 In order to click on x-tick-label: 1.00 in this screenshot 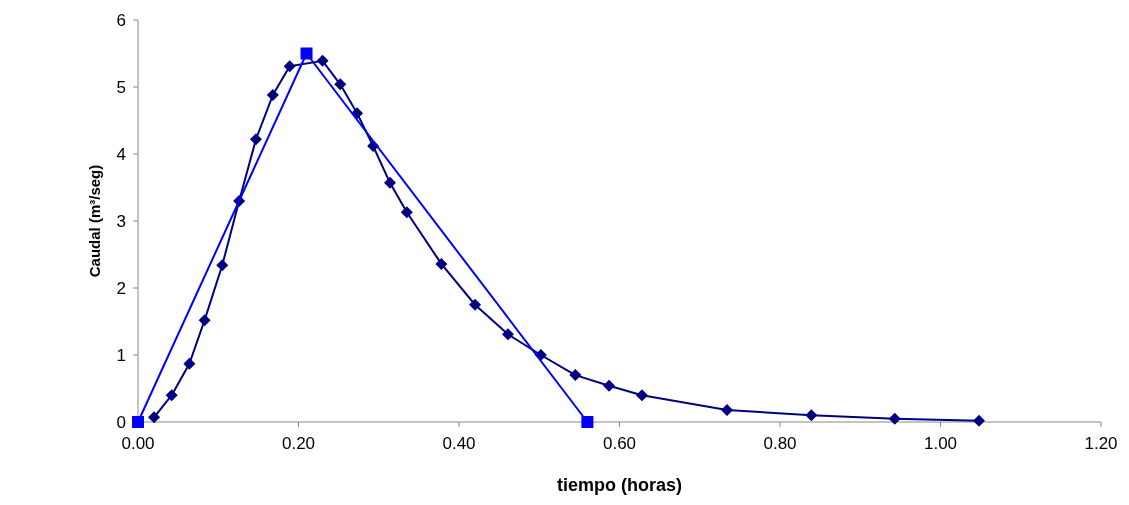, I will do `click(940, 443)`.